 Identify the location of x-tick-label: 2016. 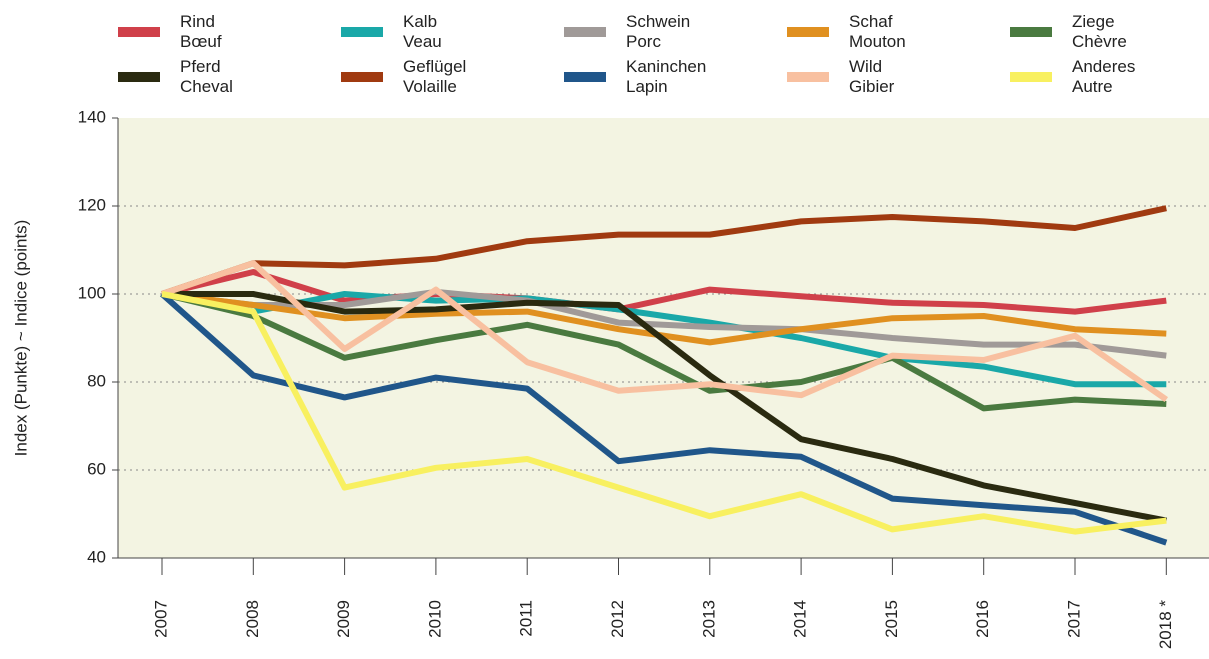
(982, 619).